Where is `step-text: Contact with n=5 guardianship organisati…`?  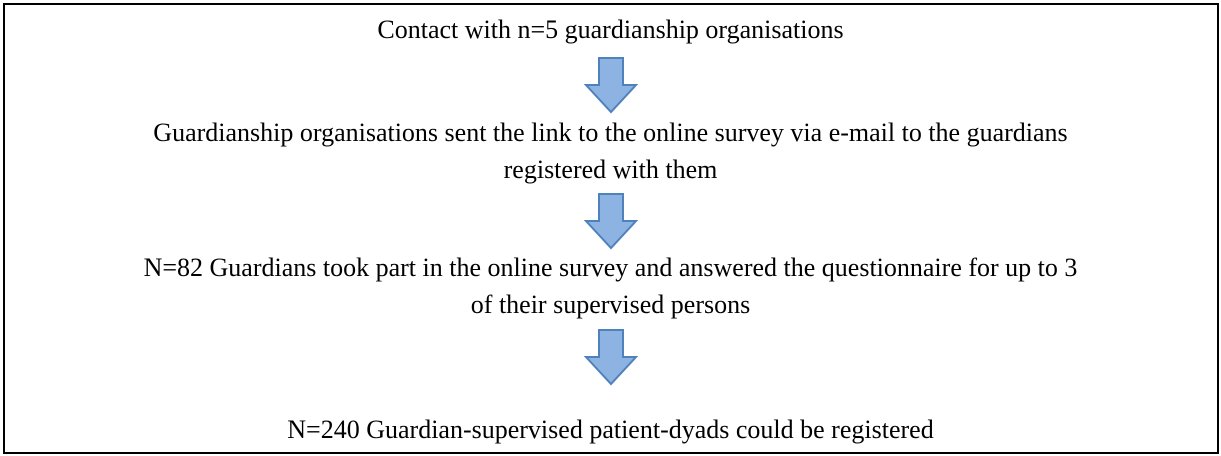 step-text: Contact with n=5 guardianship organisati… is located at coordinates (610, 29).